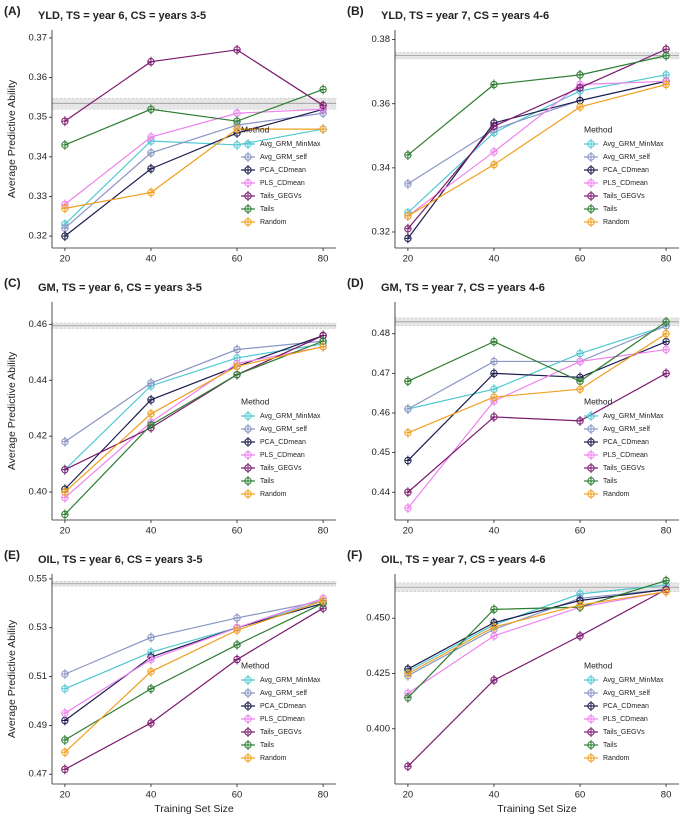 This screenshot has width=685, height=816. I want to click on legend-label: PCA_CDmean, so click(283, 706).